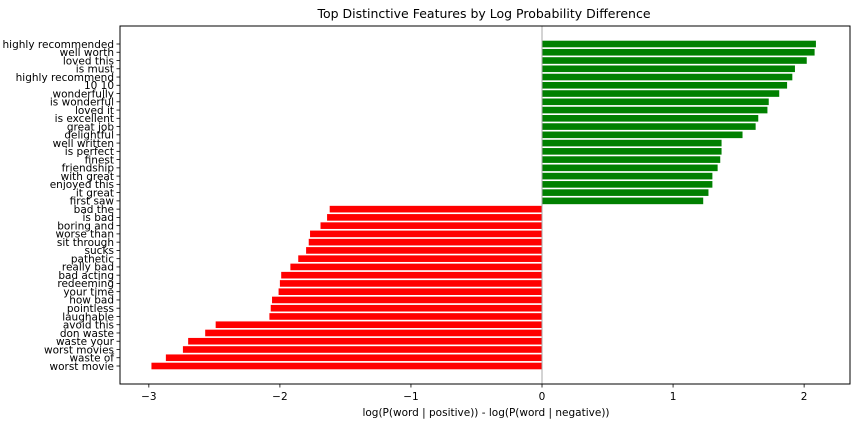 The width and height of the screenshot is (856, 424). Describe the element at coordinates (673, 397) in the screenshot. I see `x-tick-label: 1` at that location.